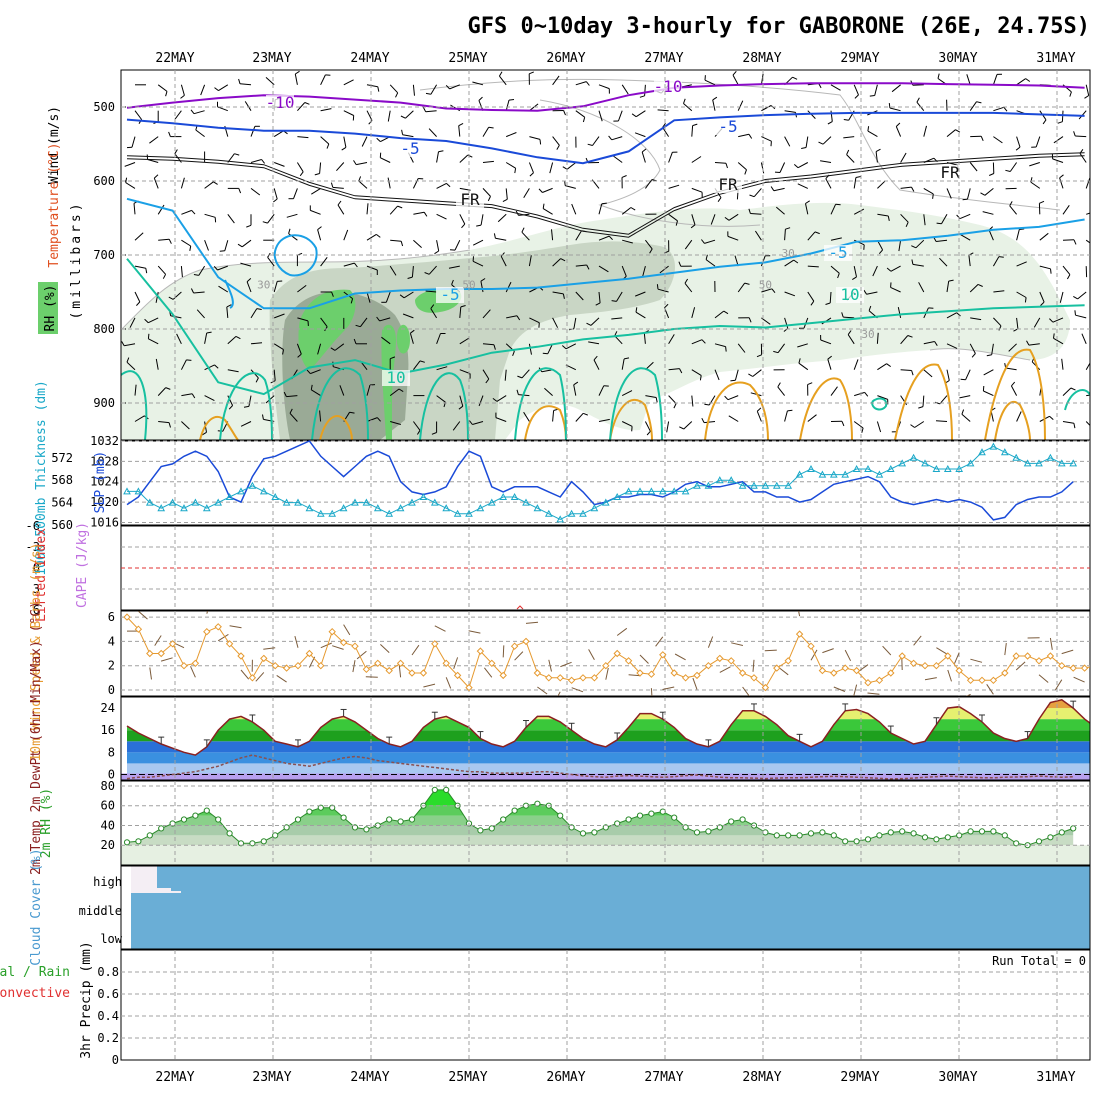  I want to click on temp-bands, so click(605, 739).